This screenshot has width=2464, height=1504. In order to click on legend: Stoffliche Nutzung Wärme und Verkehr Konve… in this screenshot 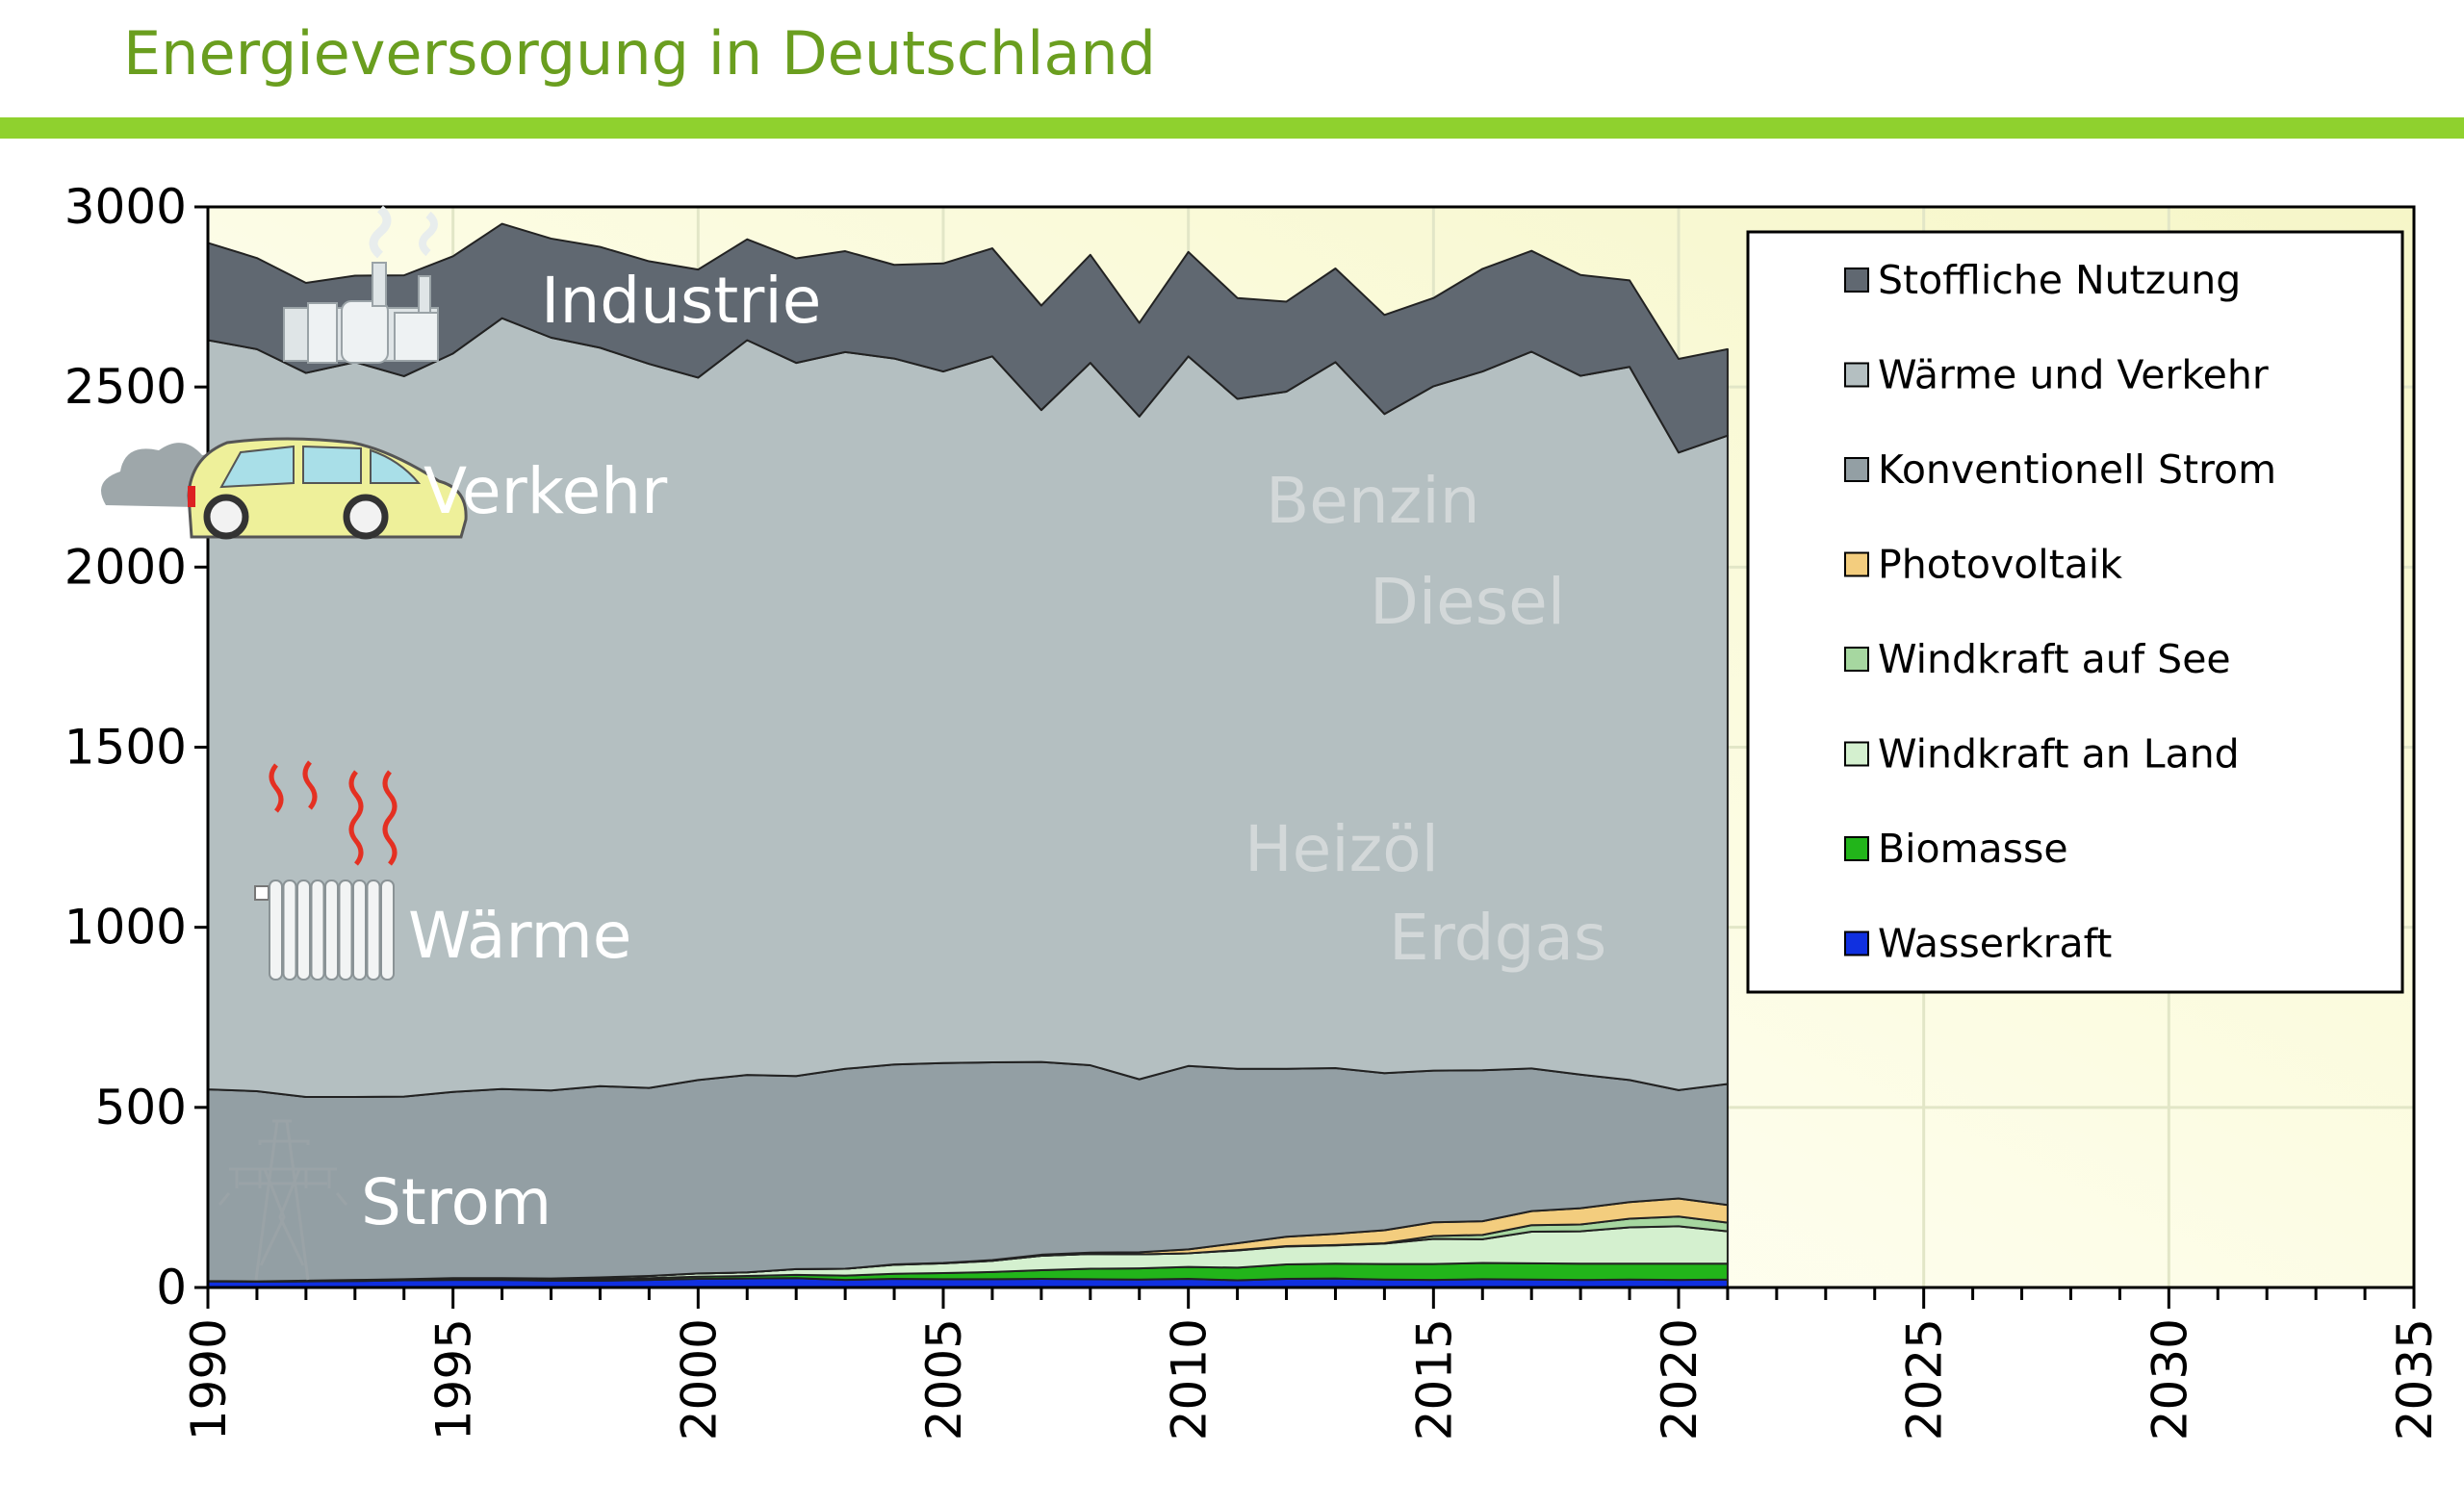, I will do `click(2075, 612)`.